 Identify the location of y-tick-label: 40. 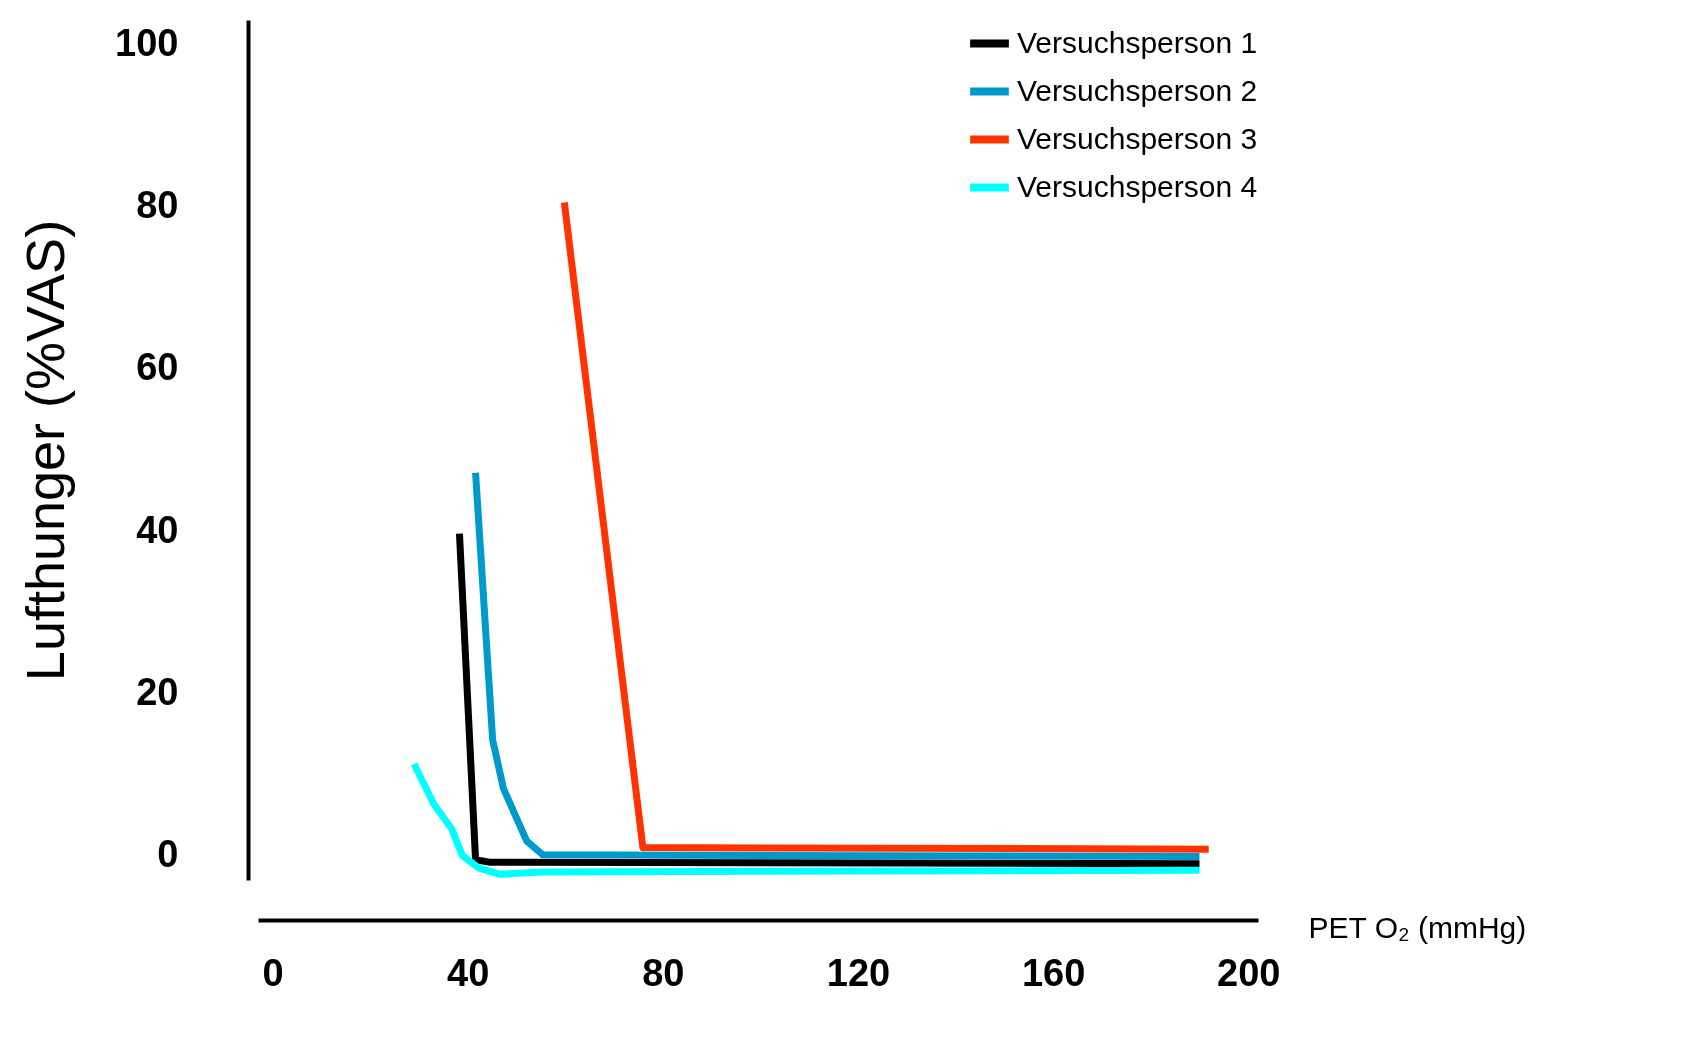
(157, 529).